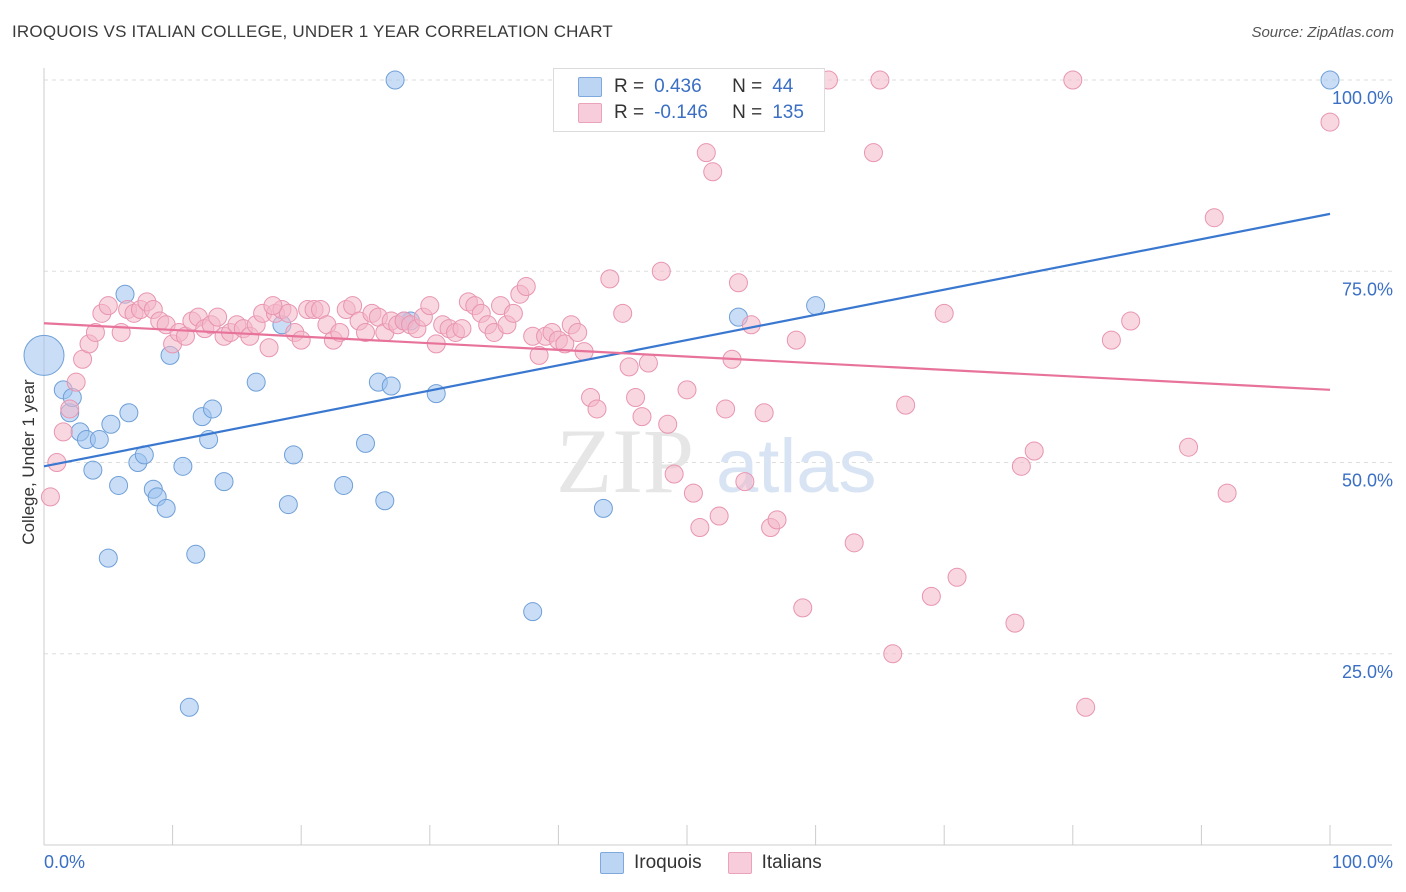 The height and width of the screenshot is (892, 1406). What do you see at coordinates (678, 86) in the screenshot?
I see `legend-r-value: 0.436` at bounding box center [678, 86].